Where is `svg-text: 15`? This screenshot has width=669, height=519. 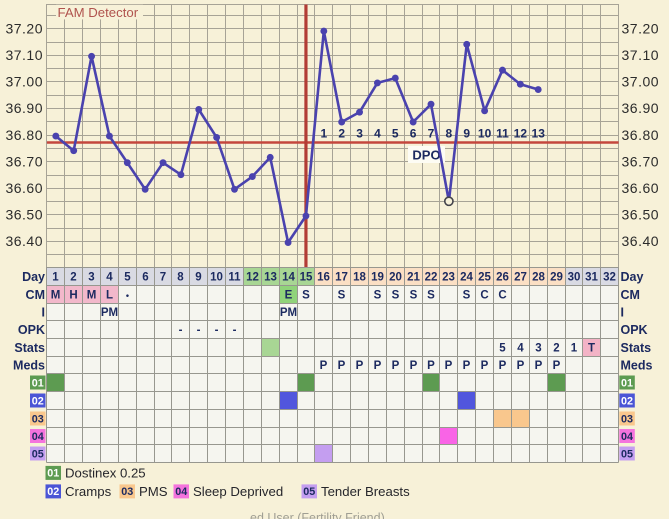
svg-text: 15 is located at coordinates (306, 278).